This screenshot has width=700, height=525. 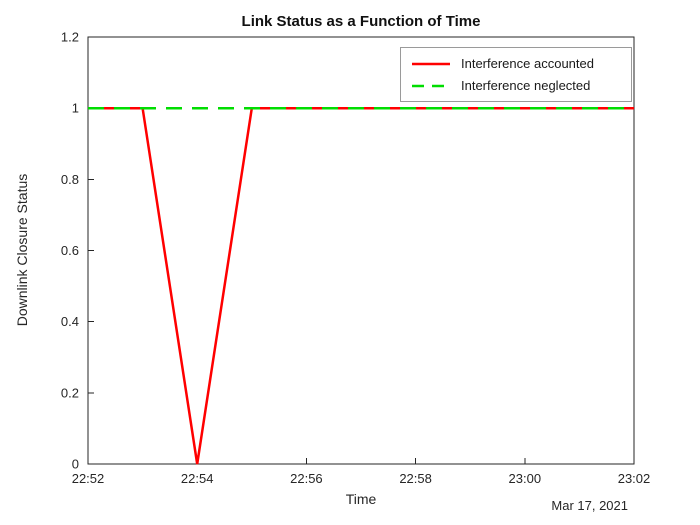 What do you see at coordinates (70, 179) in the screenshot?
I see `y-tick-label: 0.8` at bounding box center [70, 179].